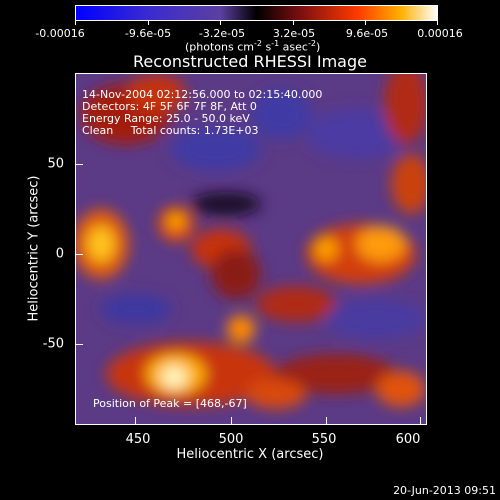  What do you see at coordinates (250, 61) in the screenshot?
I see `plot-title: Reconstructed RHESSI Image` at bounding box center [250, 61].